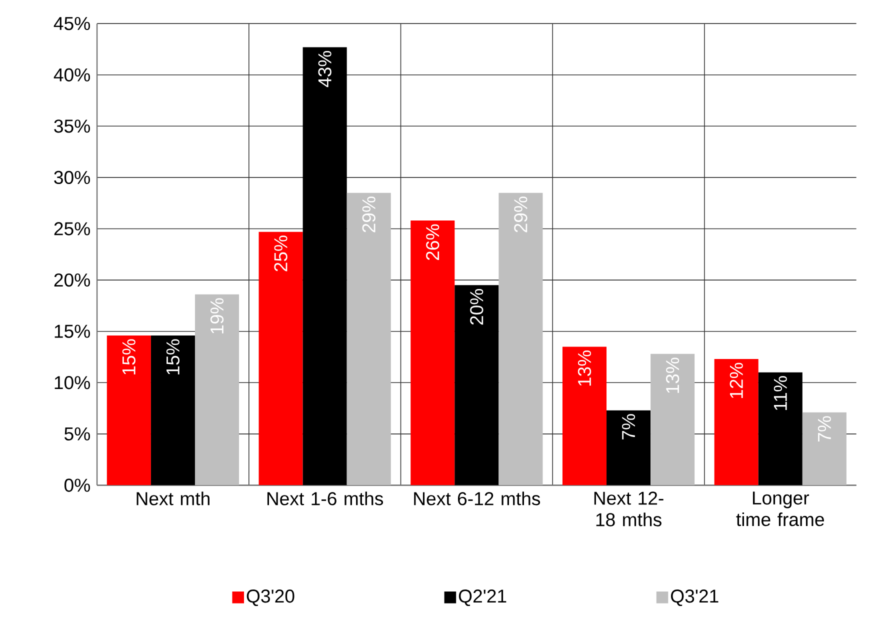  What do you see at coordinates (72, 383) in the screenshot?
I see `y-tick-label: 10%` at bounding box center [72, 383].